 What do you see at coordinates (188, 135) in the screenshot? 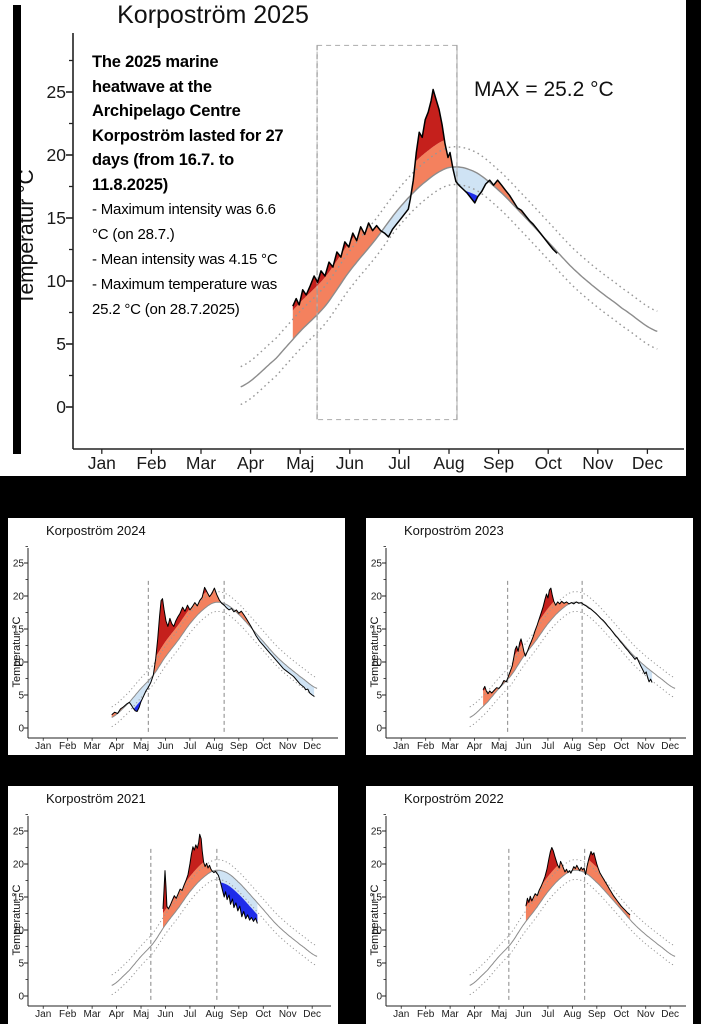
I see `annotation-line: Korpoström lasted for 27` at bounding box center [188, 135].